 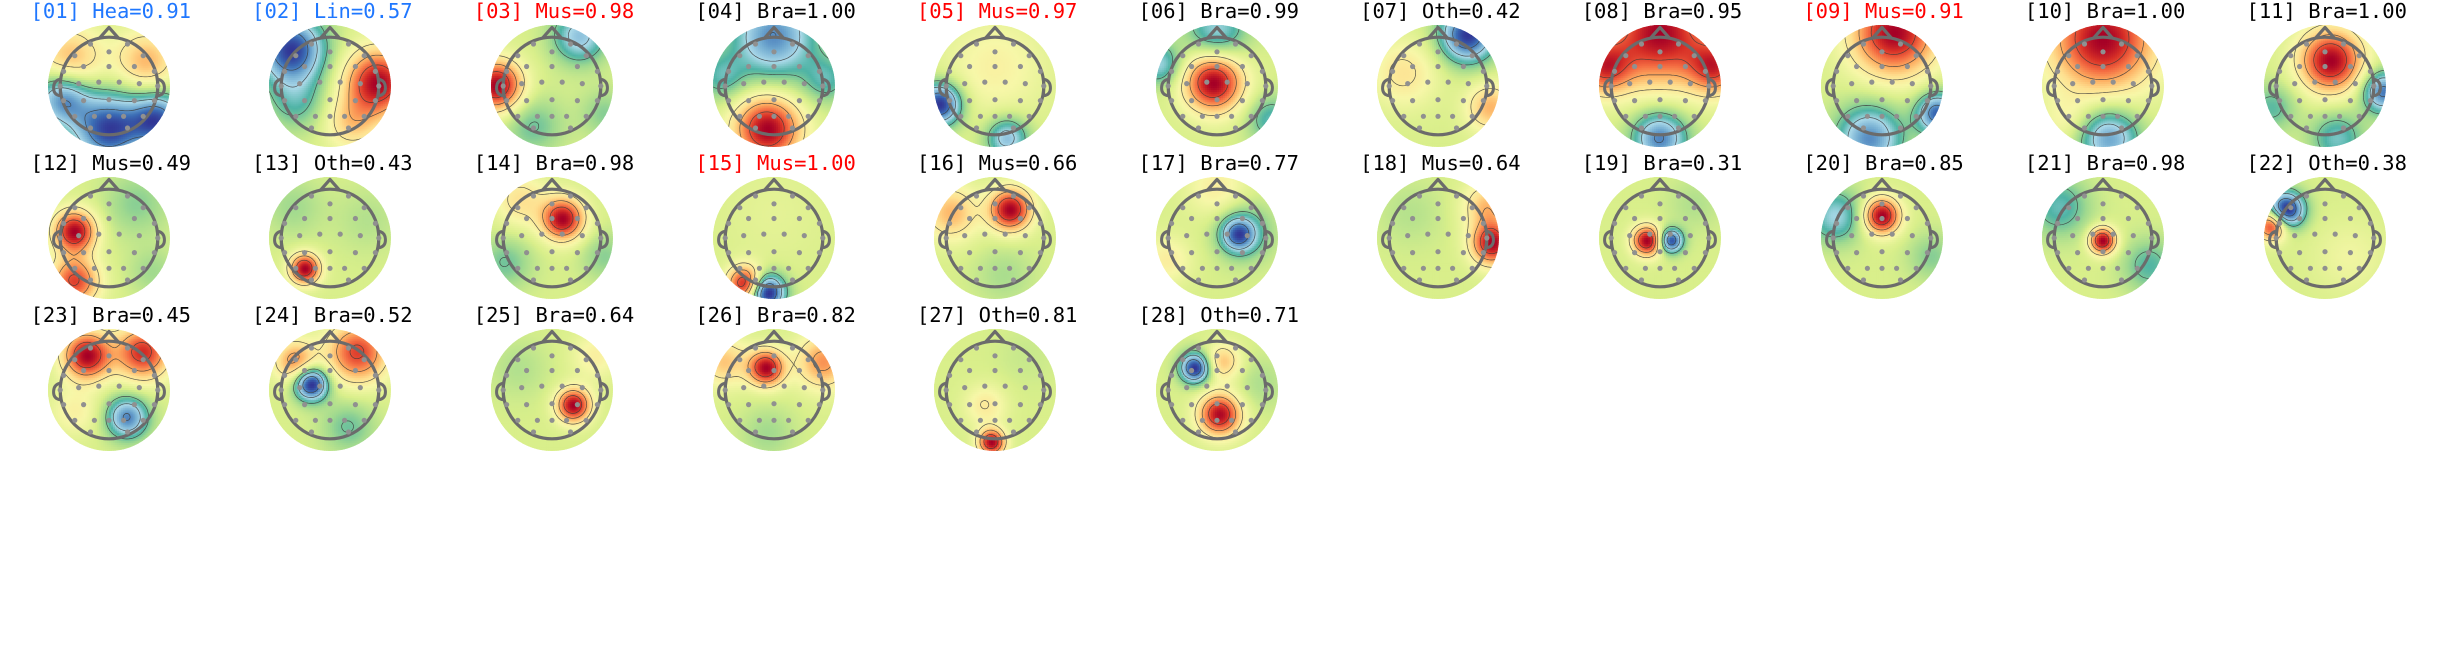 I want to click on component-cell-04: [04] Bra=1.00, so click(x=776, y=76).